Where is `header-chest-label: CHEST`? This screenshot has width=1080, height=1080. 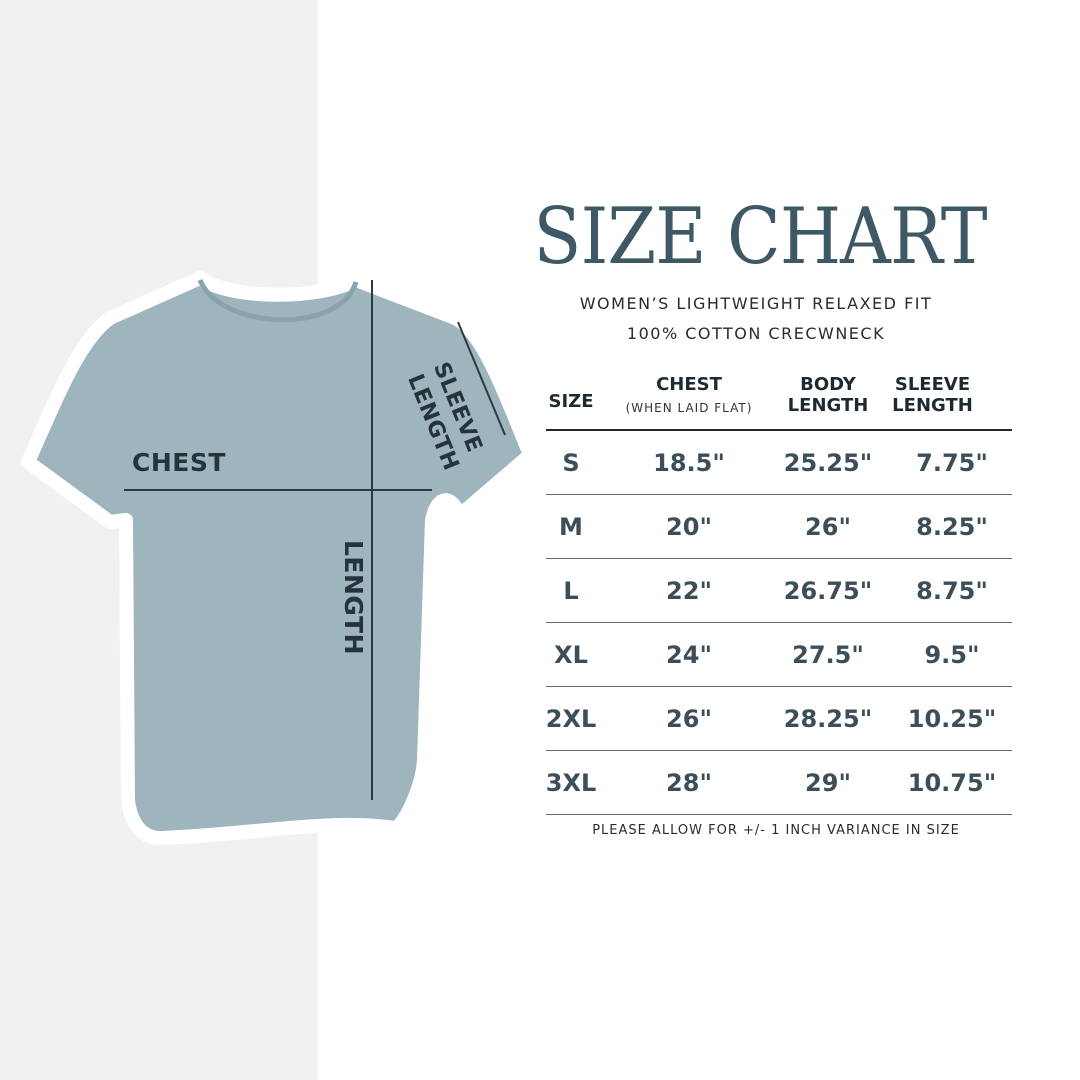
header-chest-label: CHEST is located at coordinates (689, 384).